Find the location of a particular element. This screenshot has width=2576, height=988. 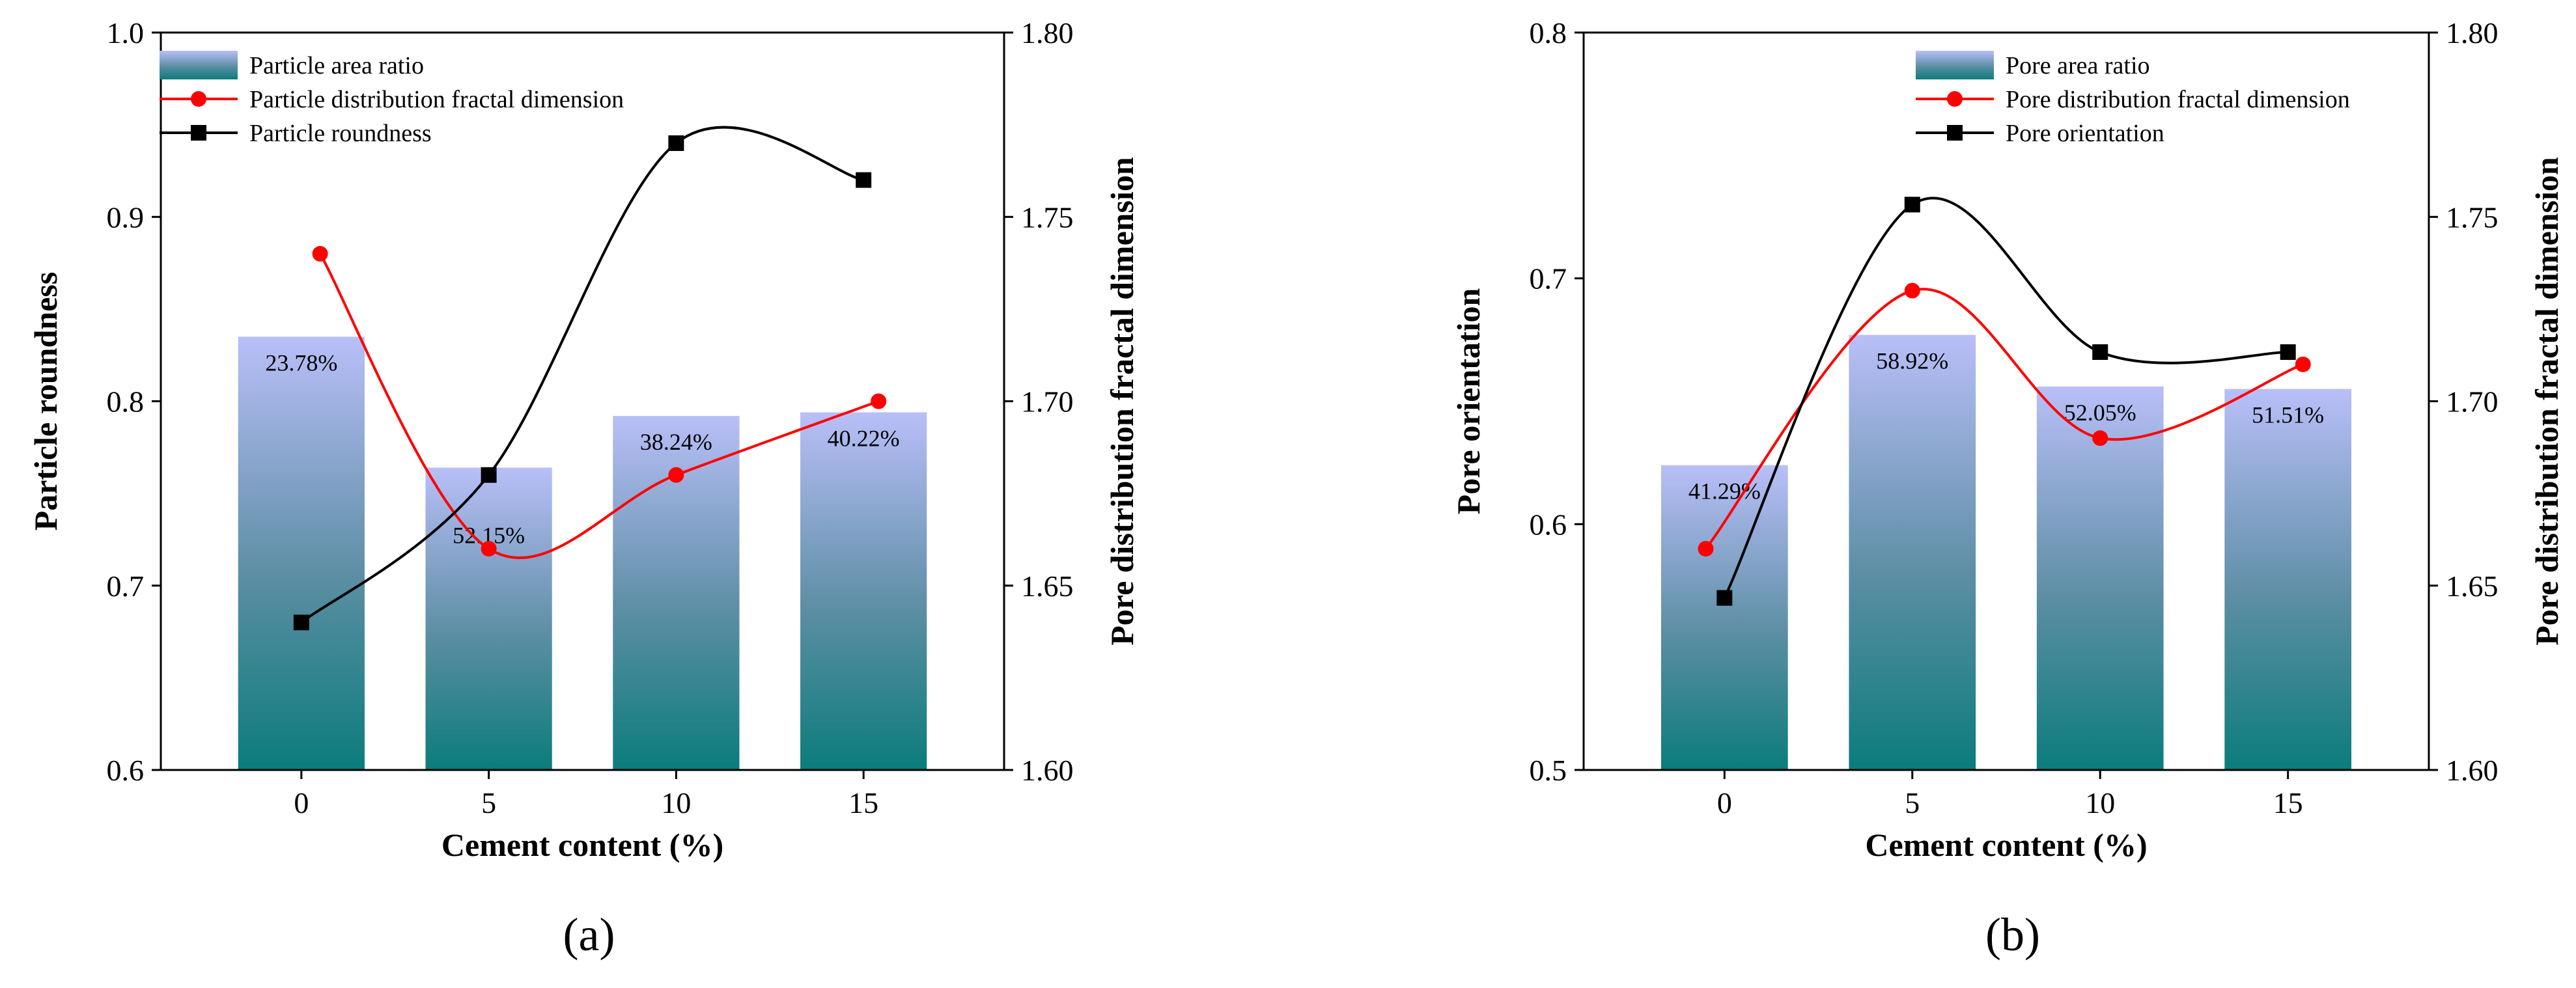

bar-data-label: 38.24% is located at coordinates (676, 442).